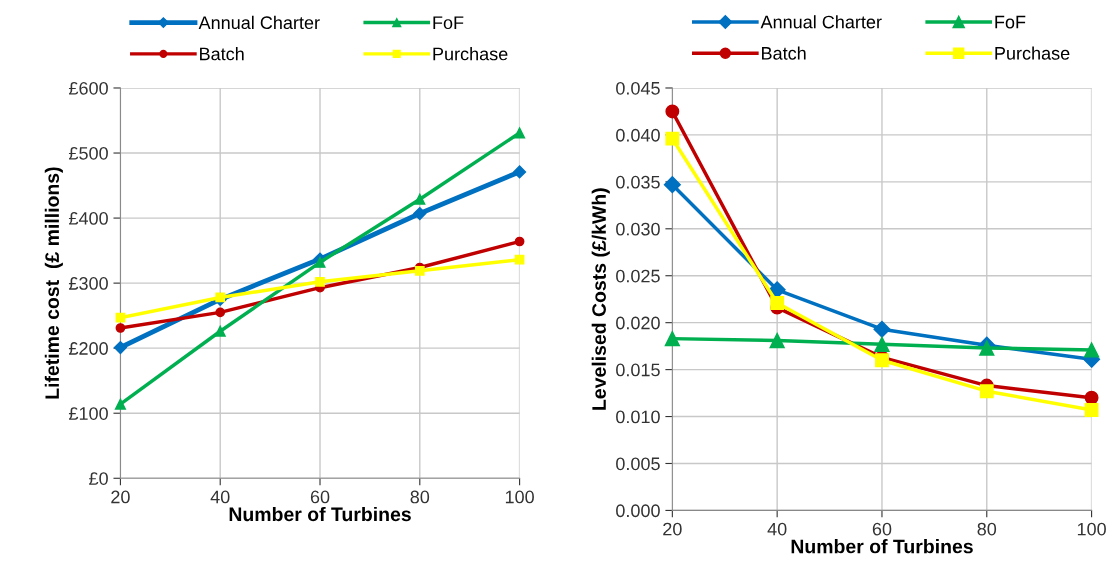 The height and width of the screenshot is (564, 1115). What do you see at coordinates (638, 182) in the screenshot?
I see `y-tick-label: 0.035` at bounding box center [638, 182].